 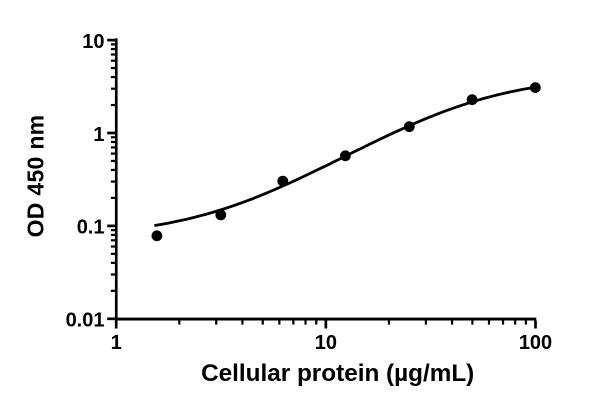 What do you see at coordinates (85, 321) in the screenshot?
I see `svg-text: 0.01` at bounding box center [85, 321].